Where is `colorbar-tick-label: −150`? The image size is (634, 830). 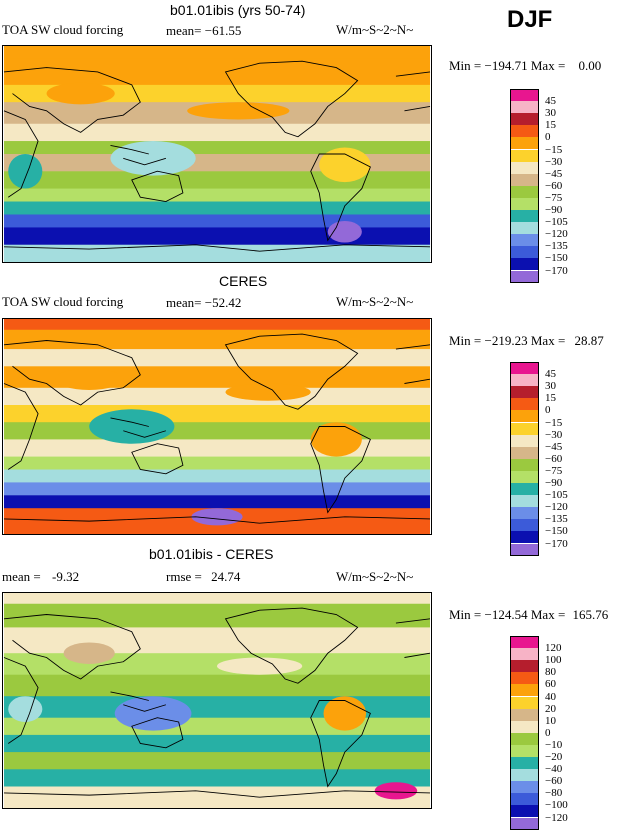 colorbar-tick-label: −150 is located at coordinates (556, 531).